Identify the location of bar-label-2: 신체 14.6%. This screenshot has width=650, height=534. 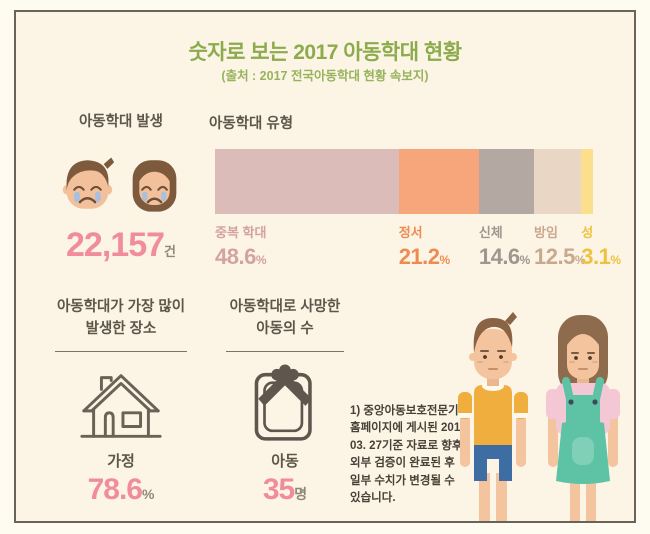
(504, 246).